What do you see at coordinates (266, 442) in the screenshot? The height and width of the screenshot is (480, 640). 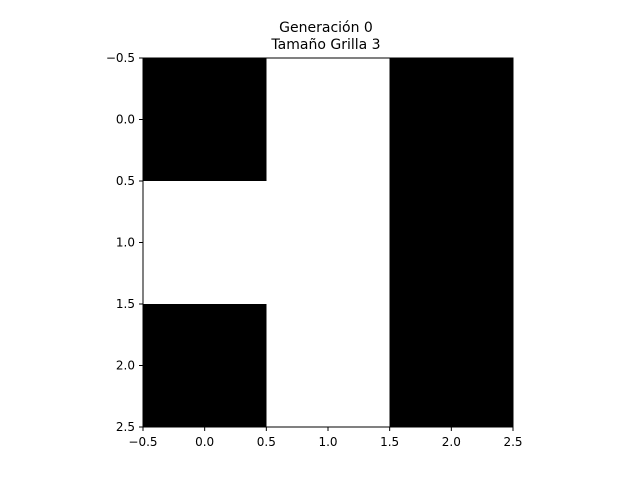 I see `x-tick-label: 0.5` at bounding box center [266, 442].